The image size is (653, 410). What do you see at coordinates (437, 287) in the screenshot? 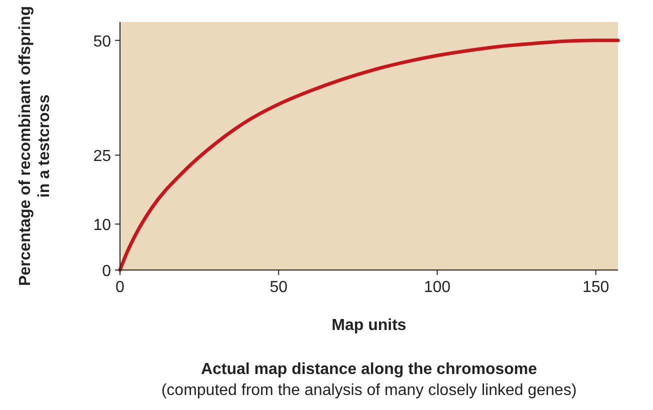
I see `x-tick-label: 100` at bounding box center [437, 287].